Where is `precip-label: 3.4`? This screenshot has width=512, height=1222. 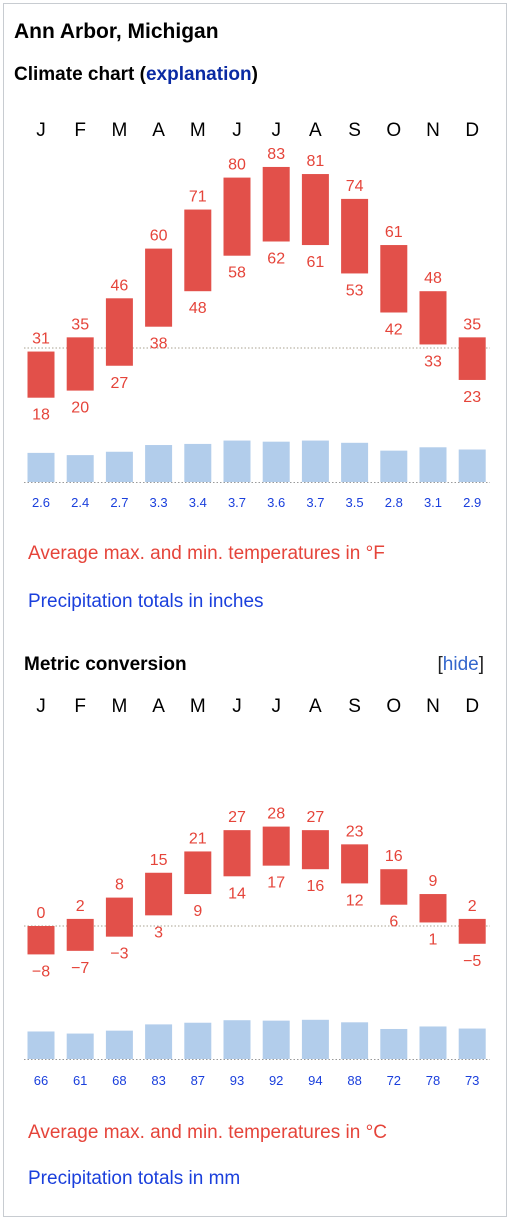 precip-label: 3.4 is located at coordinates (198, 502).